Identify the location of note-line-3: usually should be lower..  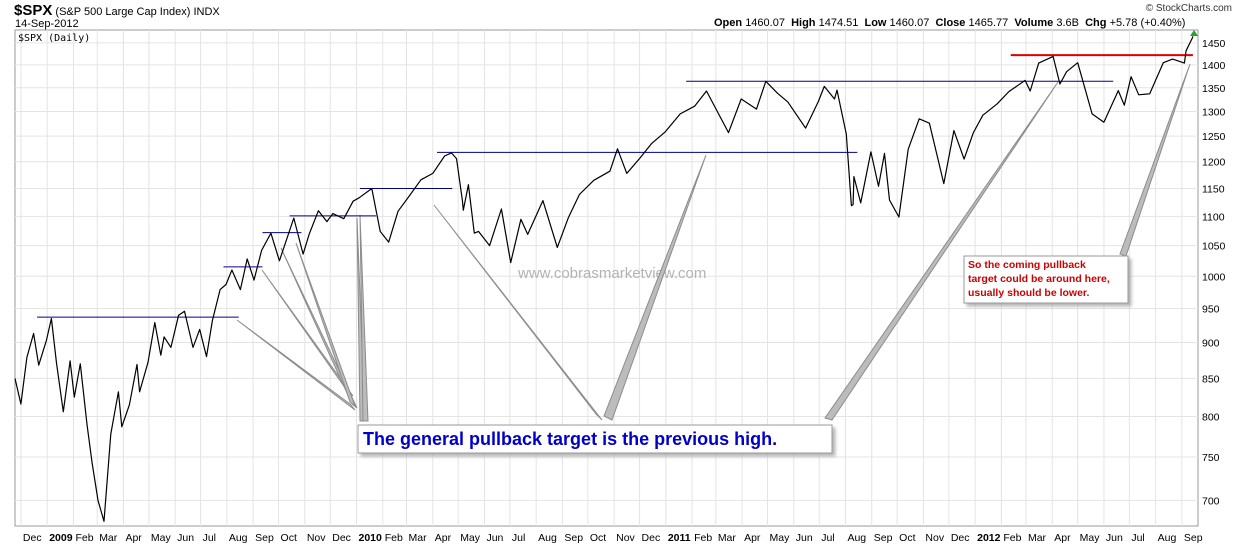
(1028, 293).